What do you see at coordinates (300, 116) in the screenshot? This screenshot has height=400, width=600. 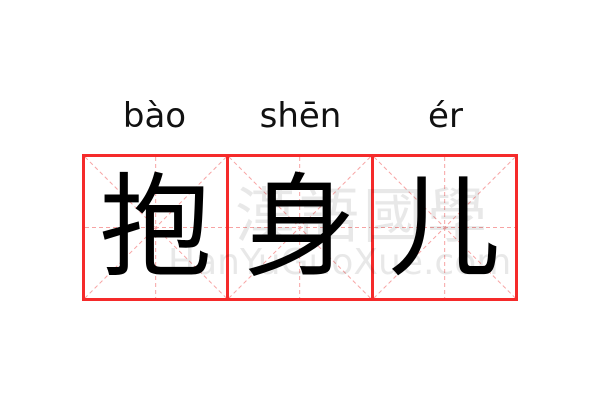 I see `pinyin-2: shēn` at bounding box center [300, 116].